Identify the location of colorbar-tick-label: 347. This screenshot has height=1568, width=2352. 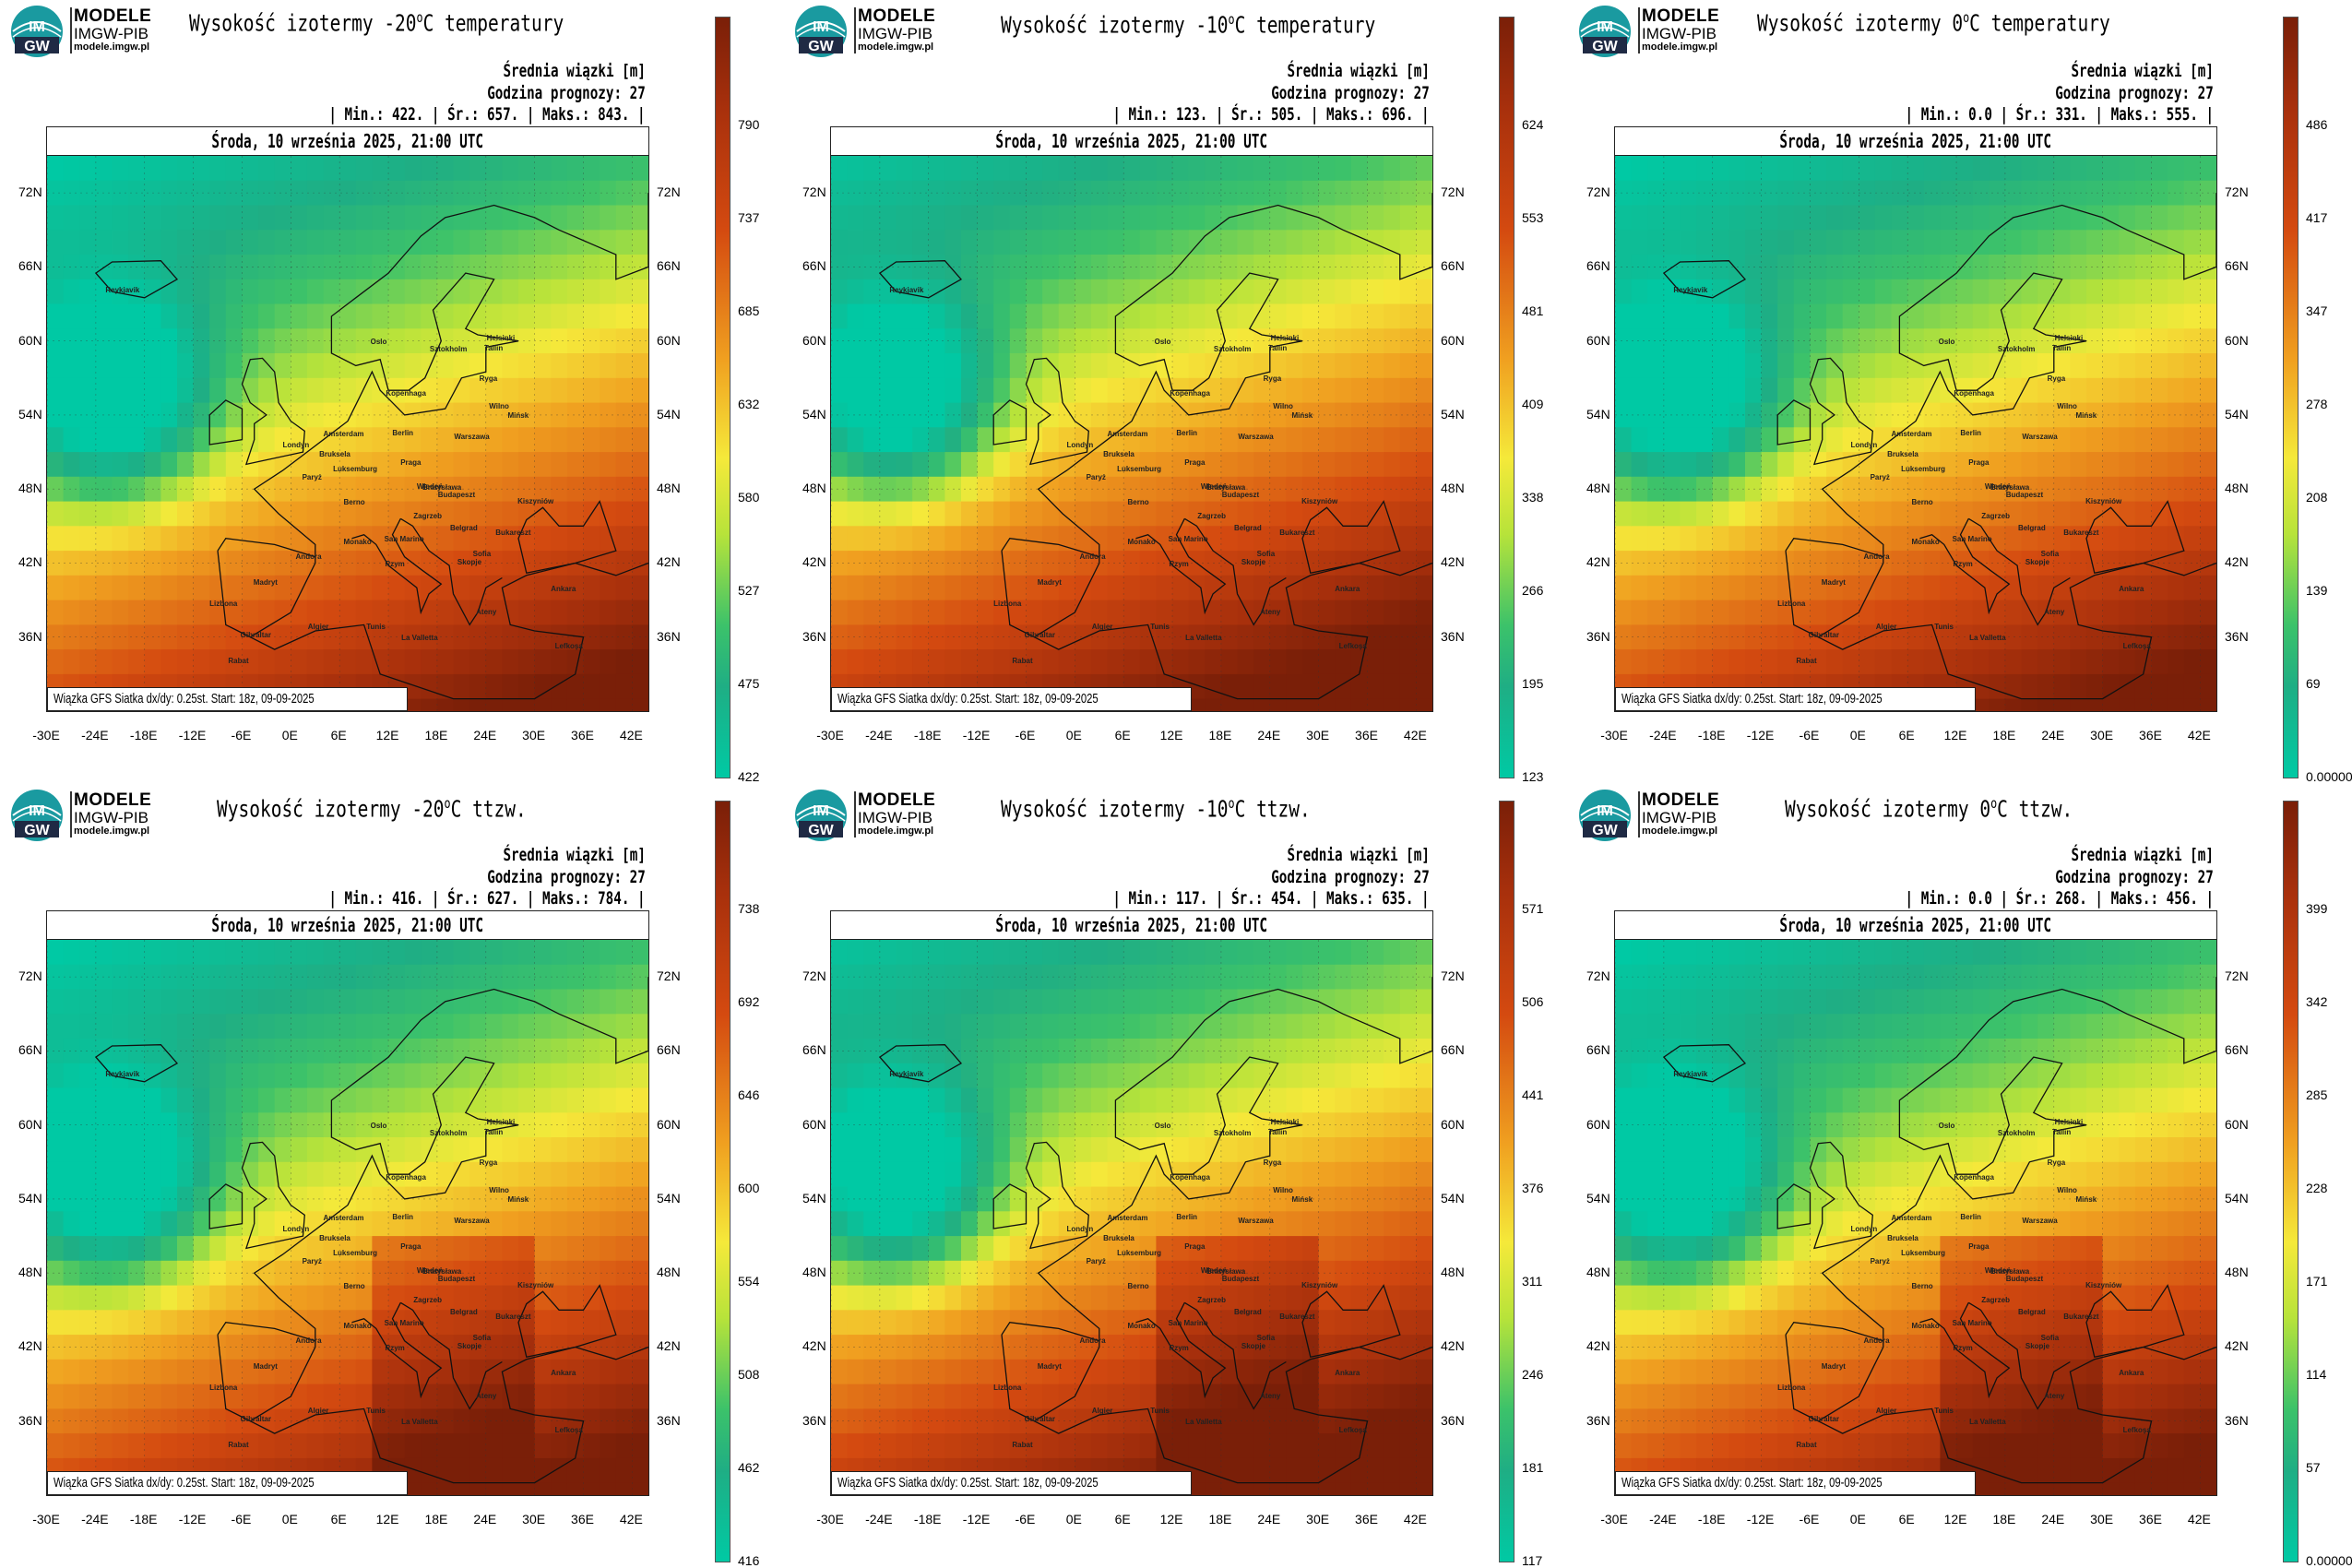
(2317, 310).